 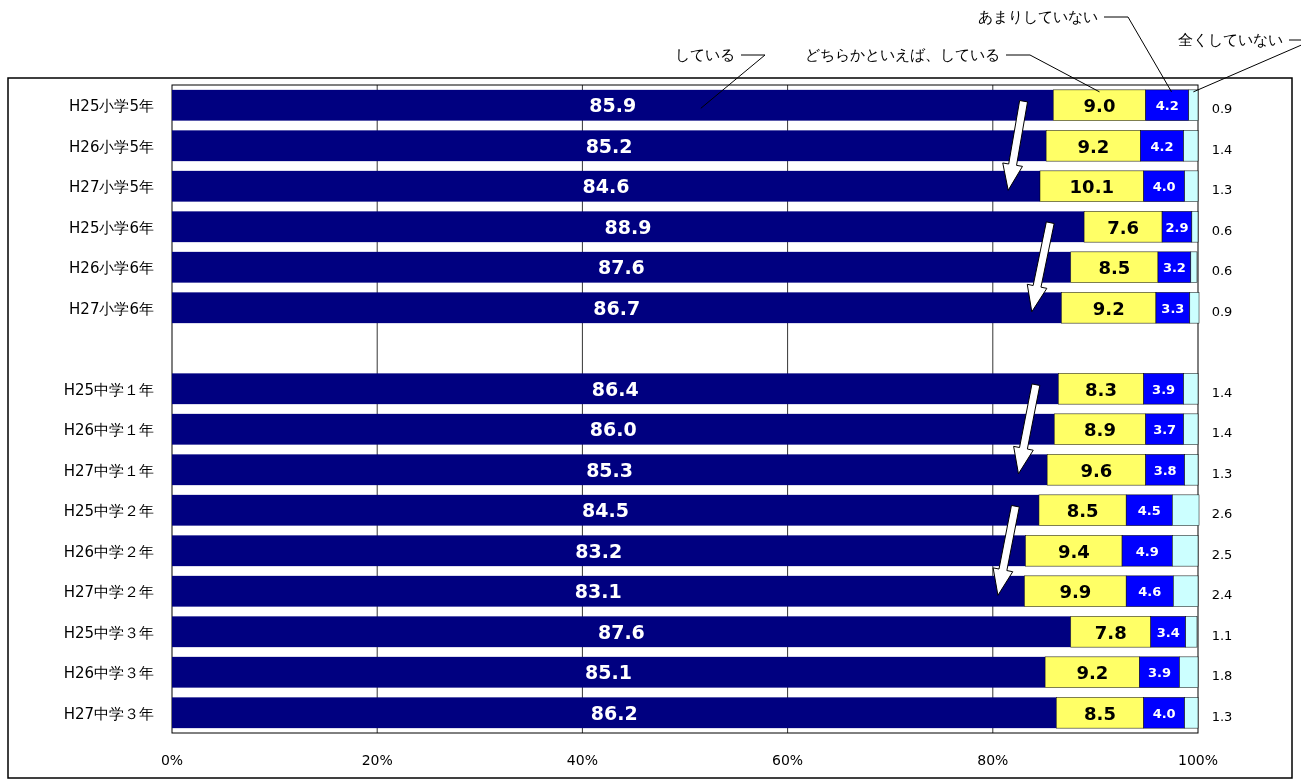 I want to click on data-label: 3.2, so click(x=1174, y=268).